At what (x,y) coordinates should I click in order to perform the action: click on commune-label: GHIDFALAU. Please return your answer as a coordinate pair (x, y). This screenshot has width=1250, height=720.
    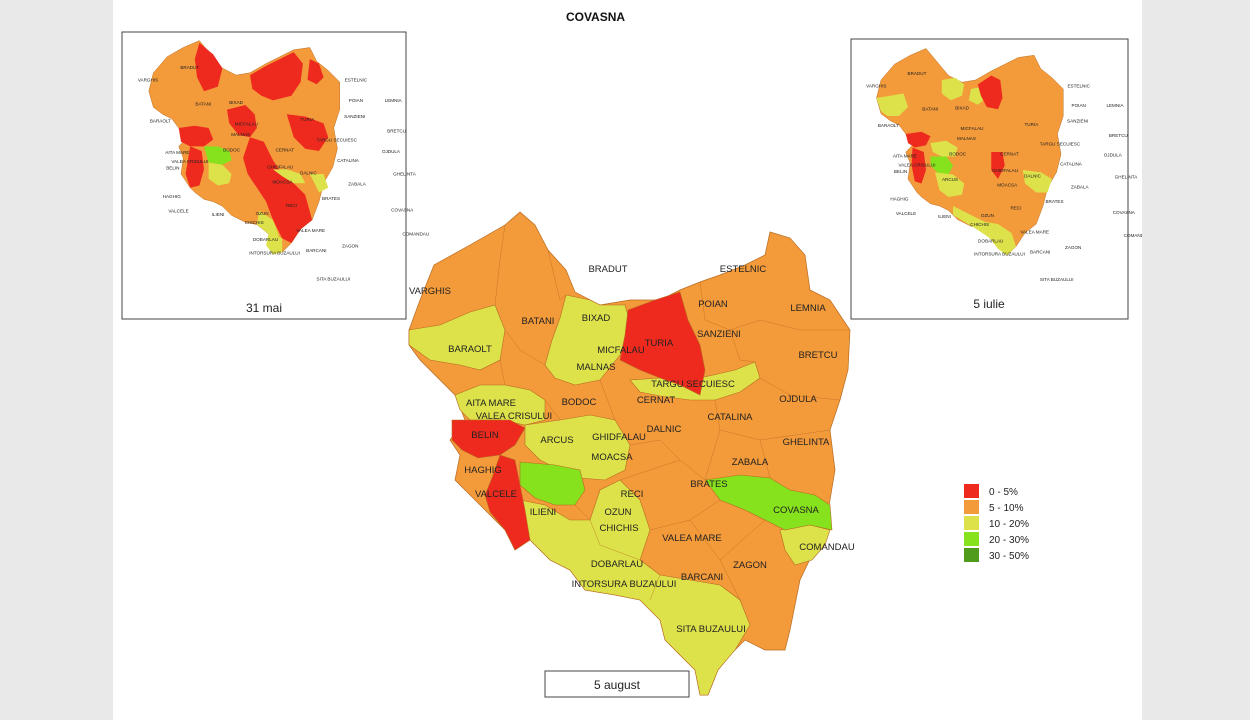
    Looking at the image, I should click on (619, 437).